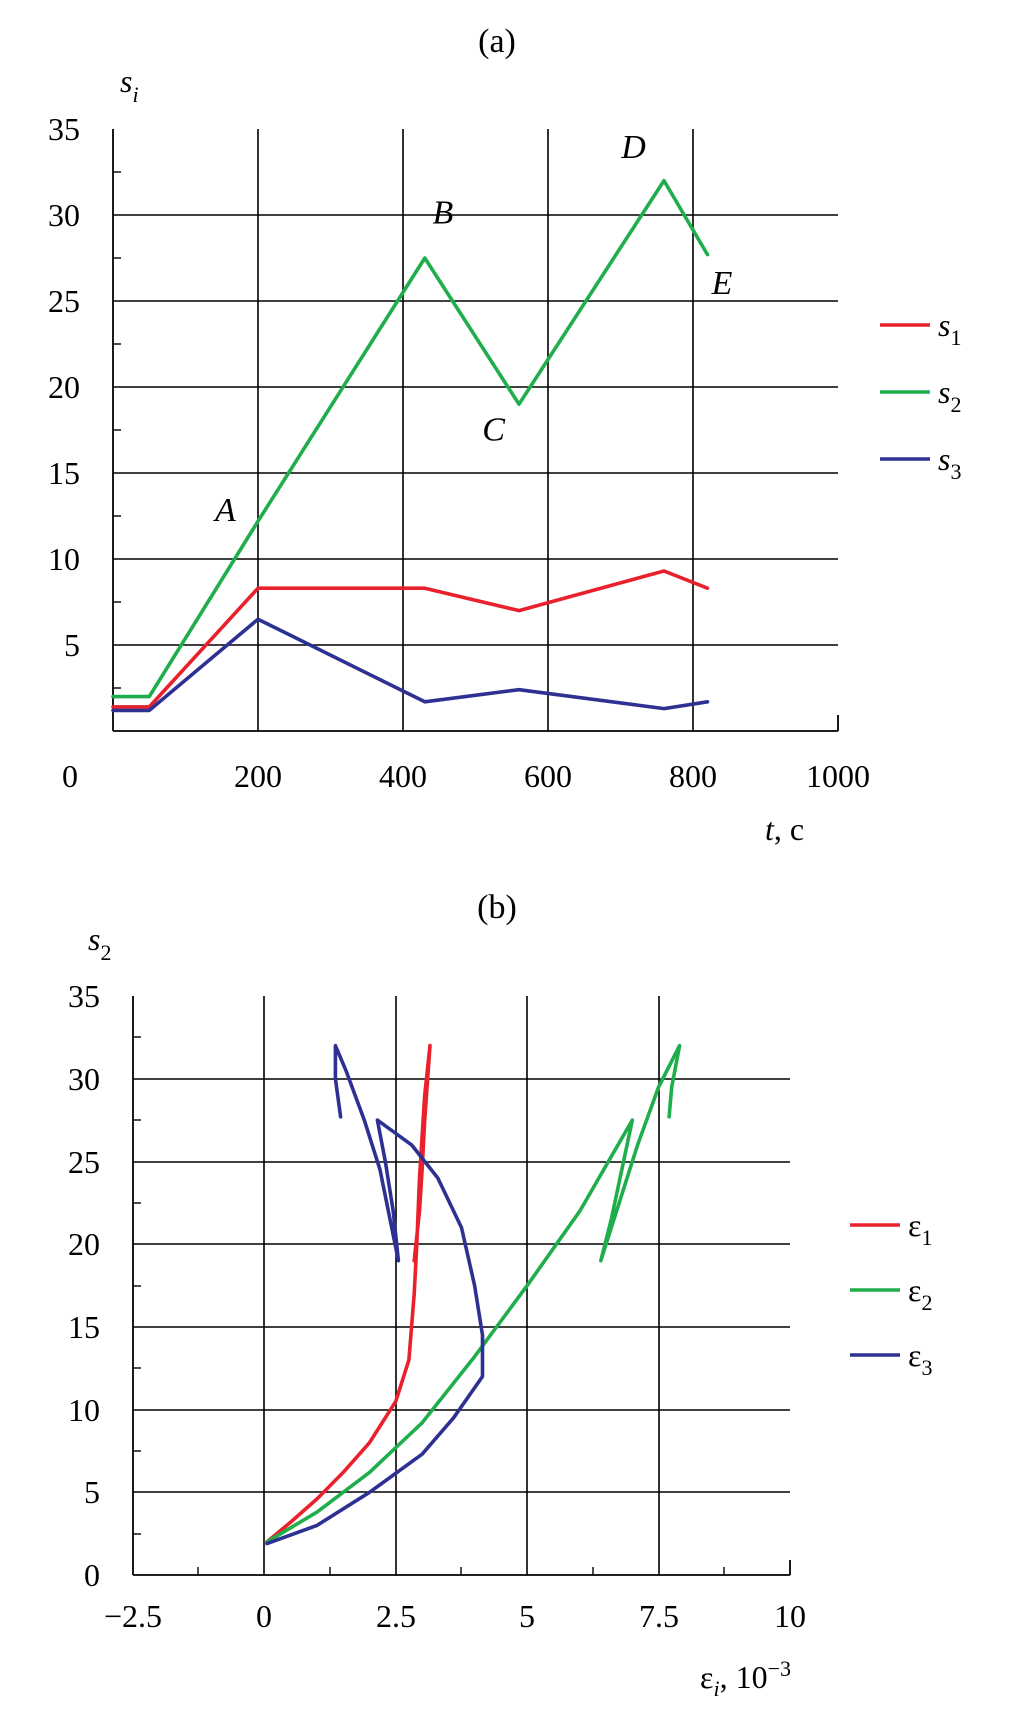 The image size is (1027, 1711). Describe the element at coordinates (129, 85) in the screenshot. I see `panel-a-ylabel: si` at that location.